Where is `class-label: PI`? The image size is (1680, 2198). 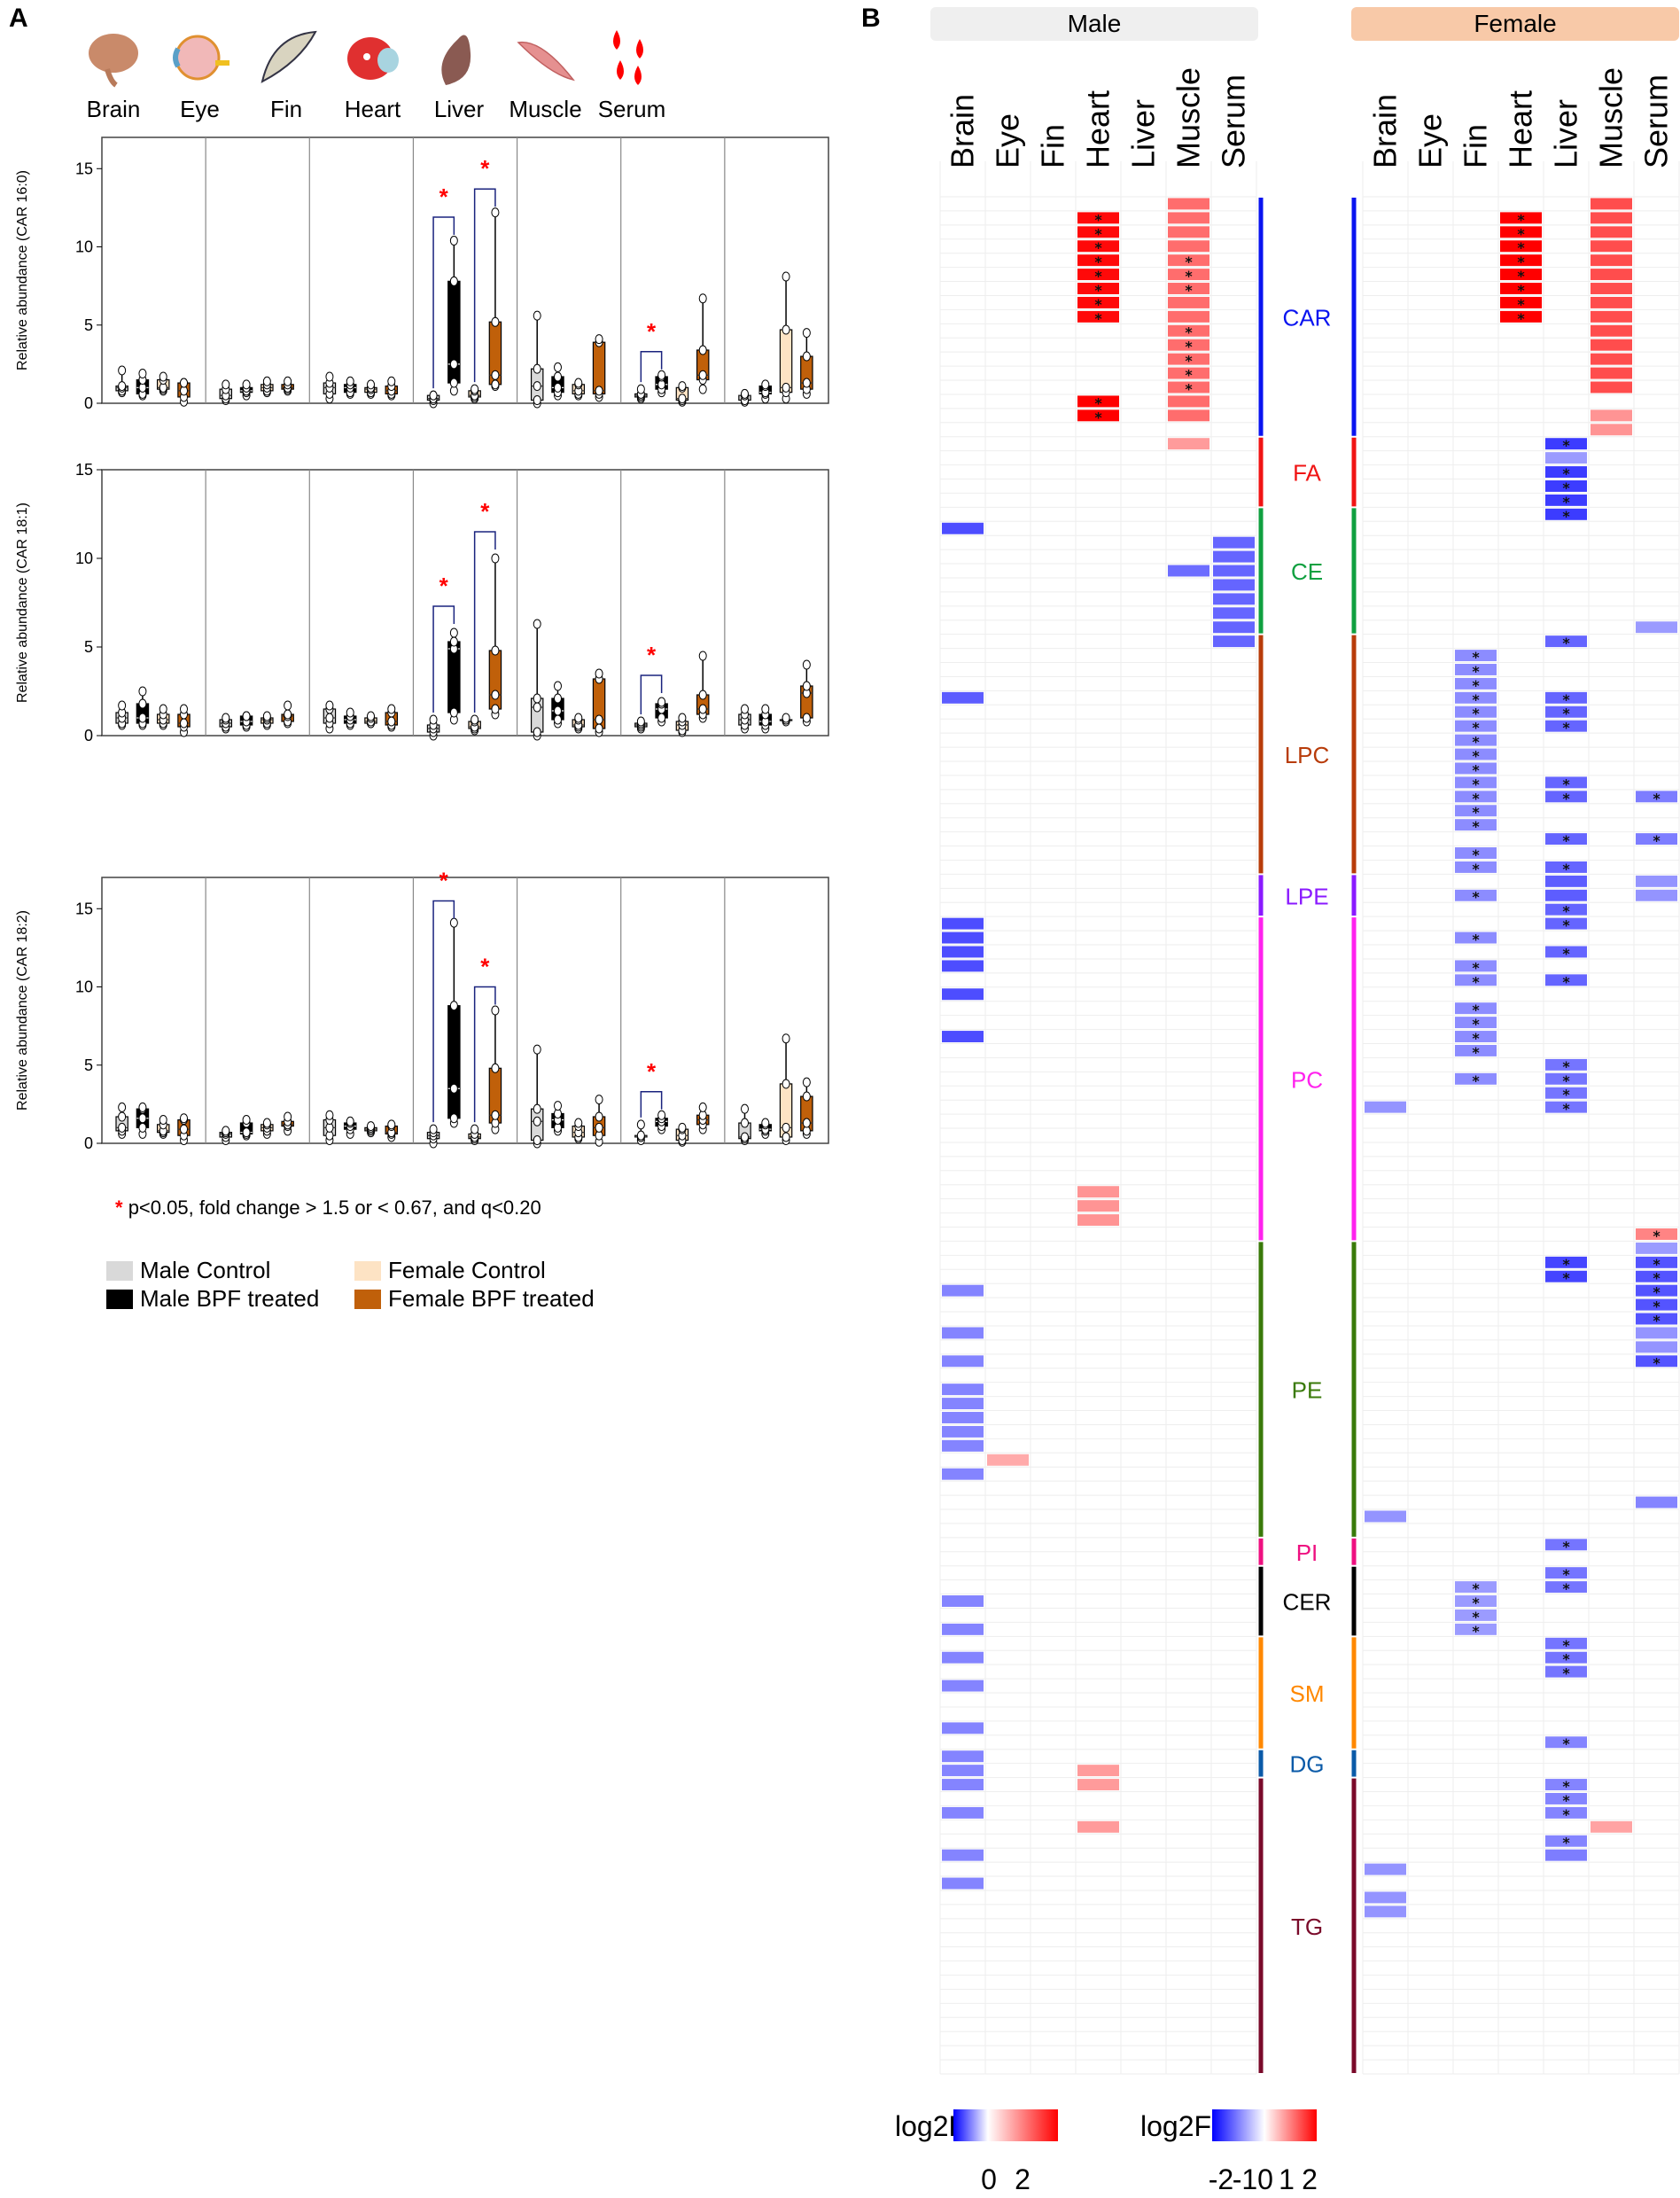 class-label: PI is located at coordinates (1307, 1552).